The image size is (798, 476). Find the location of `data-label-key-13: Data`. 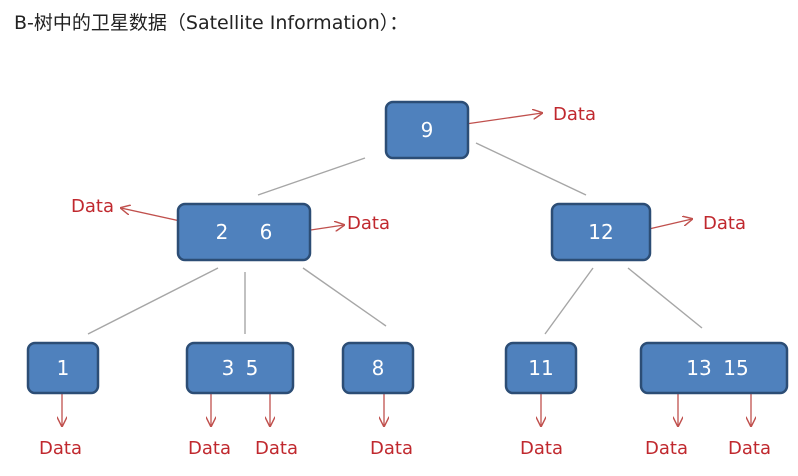

data-label-key-13: Data is located at coordinates (666, 448).